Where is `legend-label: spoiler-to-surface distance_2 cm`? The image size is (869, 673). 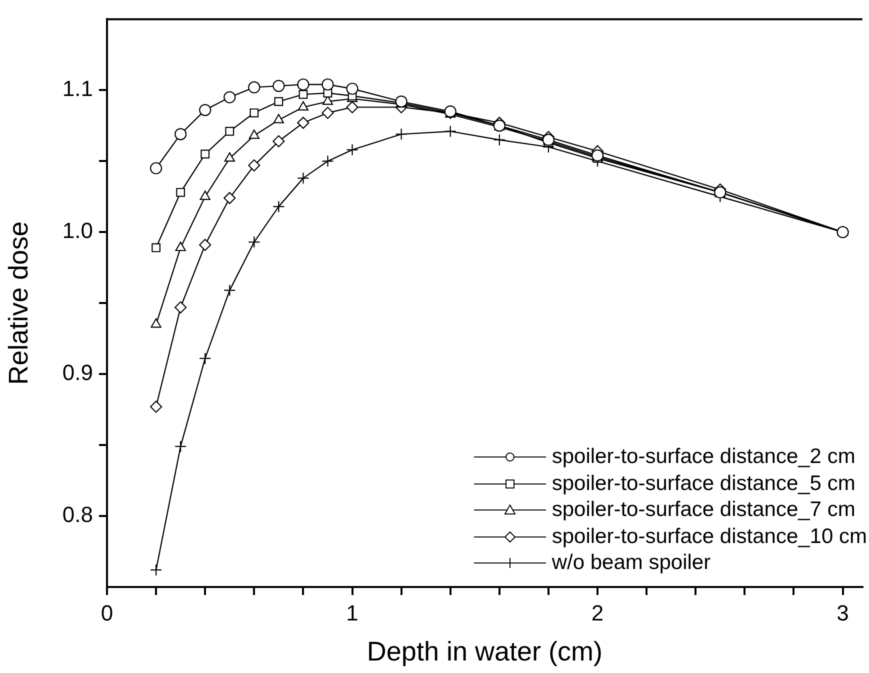
legend-label: spoiler-to-surface distance_2 cm is located at coordinates (704, 457).